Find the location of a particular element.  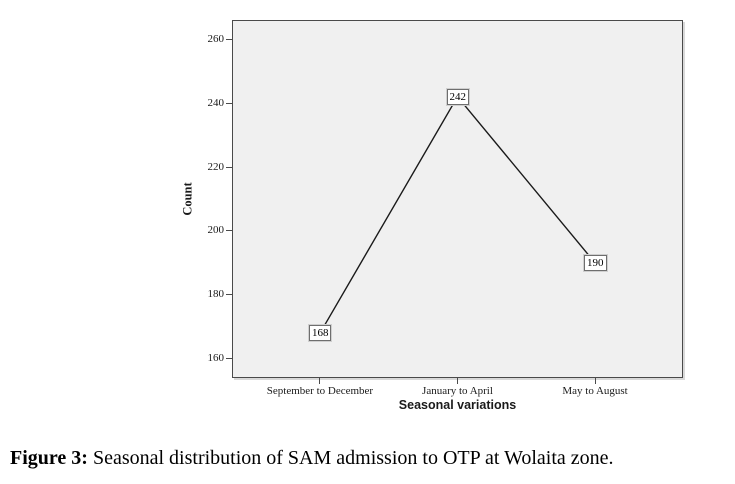

y-tick-label: 240 is located at coordinates (216, 102).